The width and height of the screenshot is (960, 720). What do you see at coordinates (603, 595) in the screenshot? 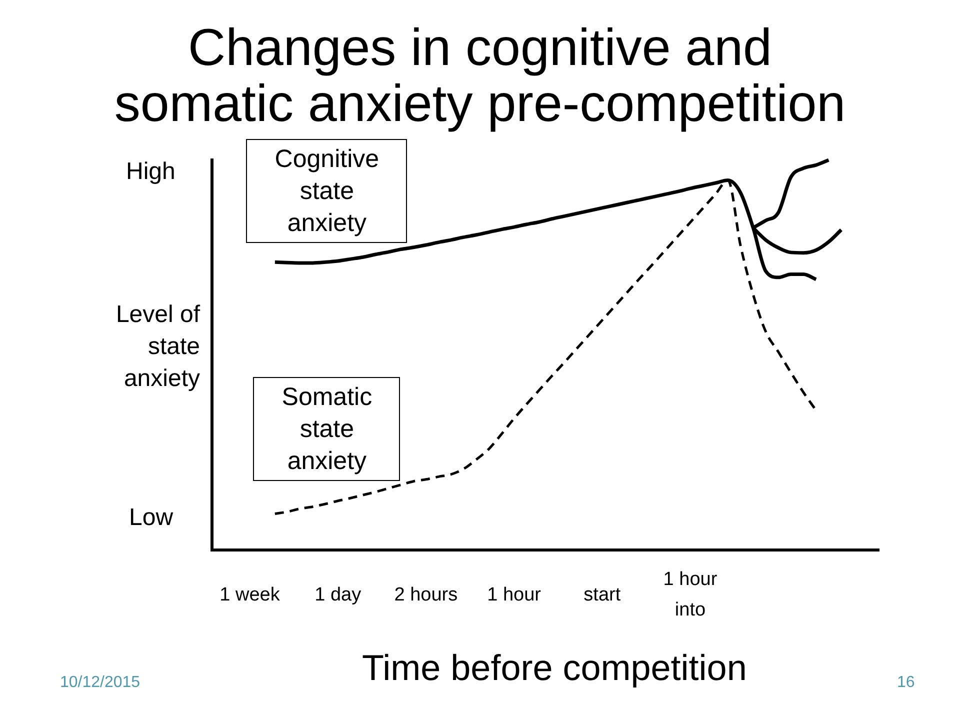
I see `x-tick-label: start` at bounding box center [603, 595].